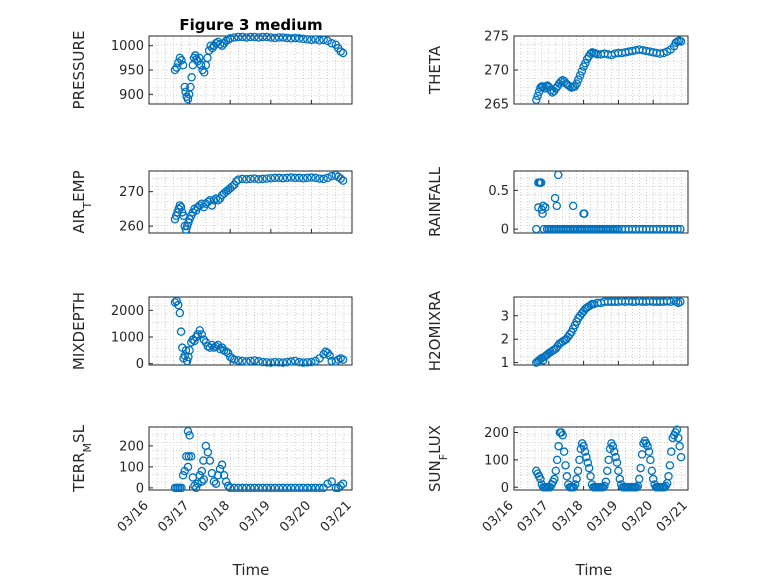  Describe the element at coordinates (127, 338) in the screenshot. I see `y-tick-label: 1000` at that location.